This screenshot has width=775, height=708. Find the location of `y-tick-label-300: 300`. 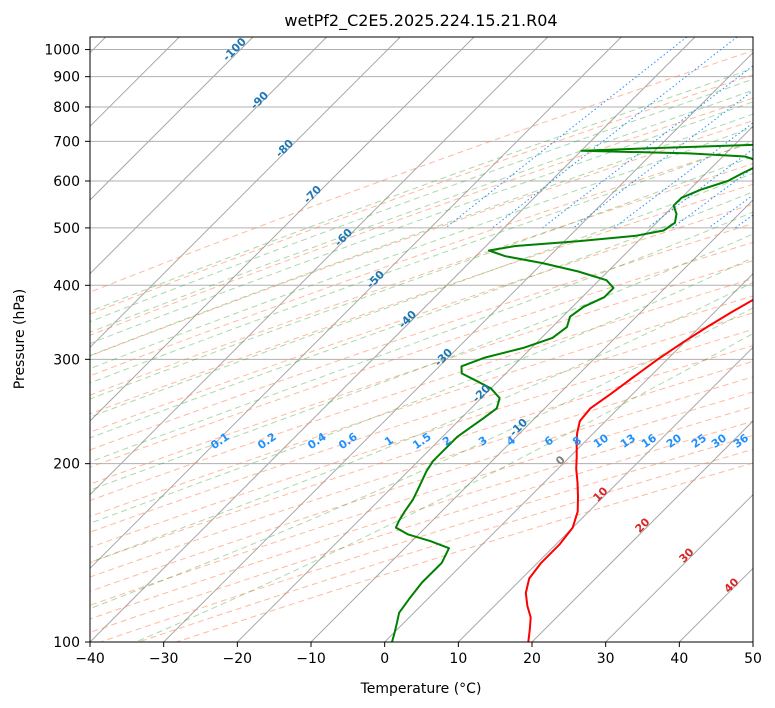

y-tick-label-300: 300 is located at coordinates (66, 360).